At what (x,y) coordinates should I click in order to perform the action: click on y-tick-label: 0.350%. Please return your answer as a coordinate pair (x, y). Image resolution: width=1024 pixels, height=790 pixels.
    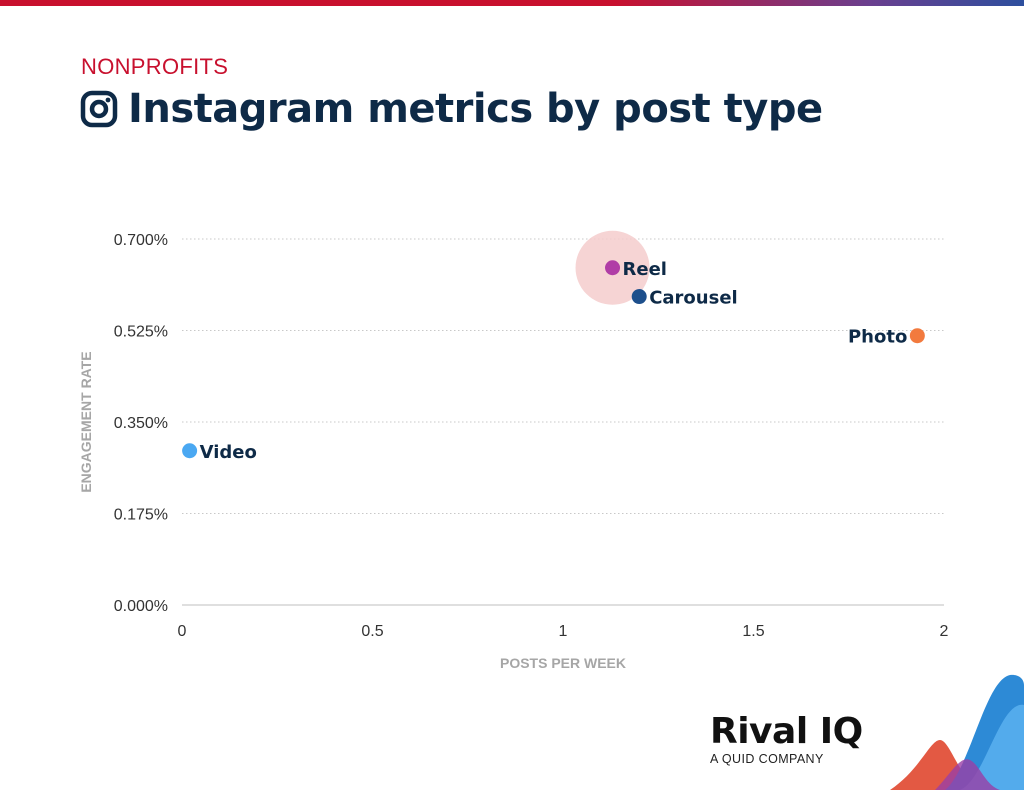
    Looking at the image, I should click on (141, 423).